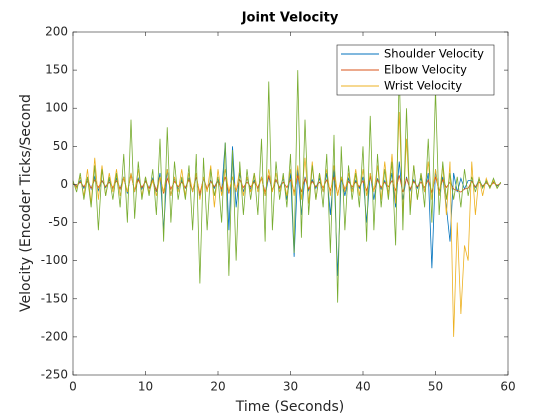 The height and width of the screenshot is (420, 560). Describe the element at coordinates (507, 387) in the screenshot. I see `x-tick-label: 60` at that location.